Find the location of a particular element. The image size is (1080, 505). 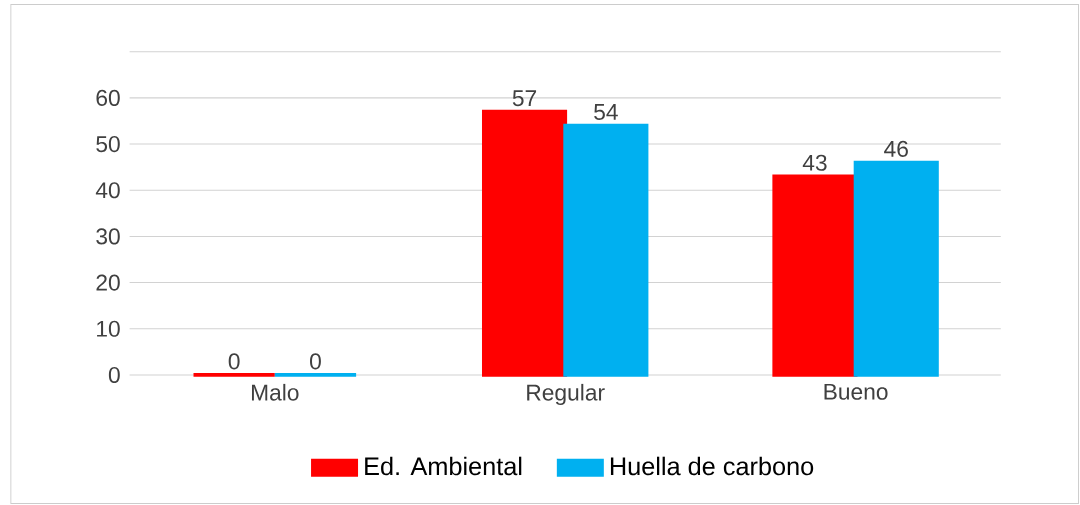

y-tick-label: 10 is located at coordinates (108, 328).